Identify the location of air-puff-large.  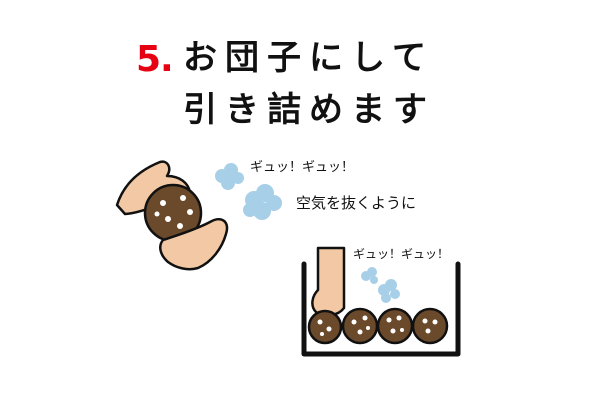
(262, 202).